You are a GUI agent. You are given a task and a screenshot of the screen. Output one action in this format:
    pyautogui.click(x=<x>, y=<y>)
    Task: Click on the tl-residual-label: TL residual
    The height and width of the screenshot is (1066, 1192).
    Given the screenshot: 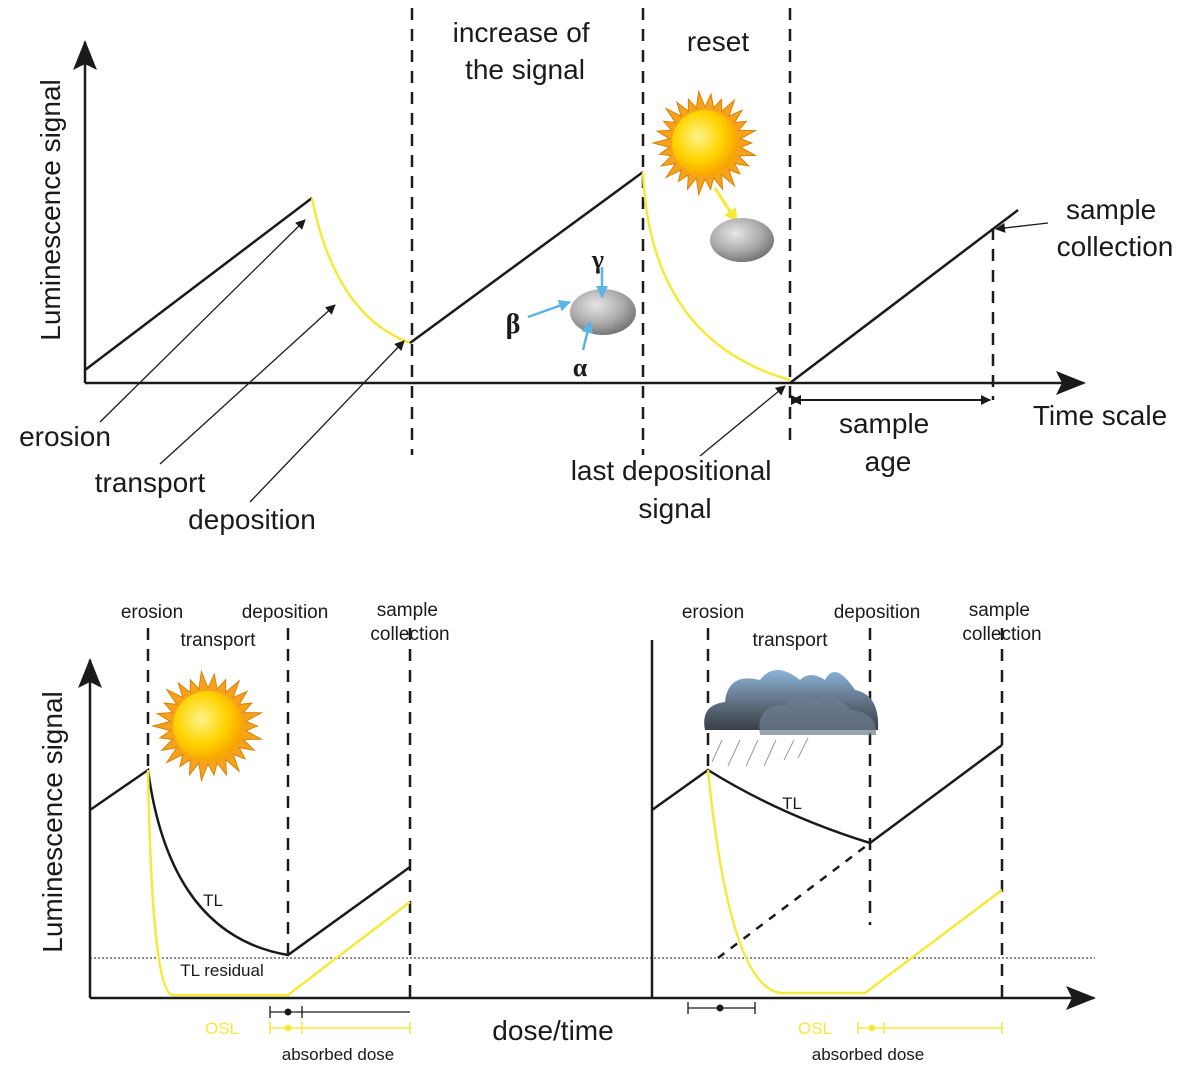 What is the action you would take?
    pyautogui.click(x=221, y=970)
    